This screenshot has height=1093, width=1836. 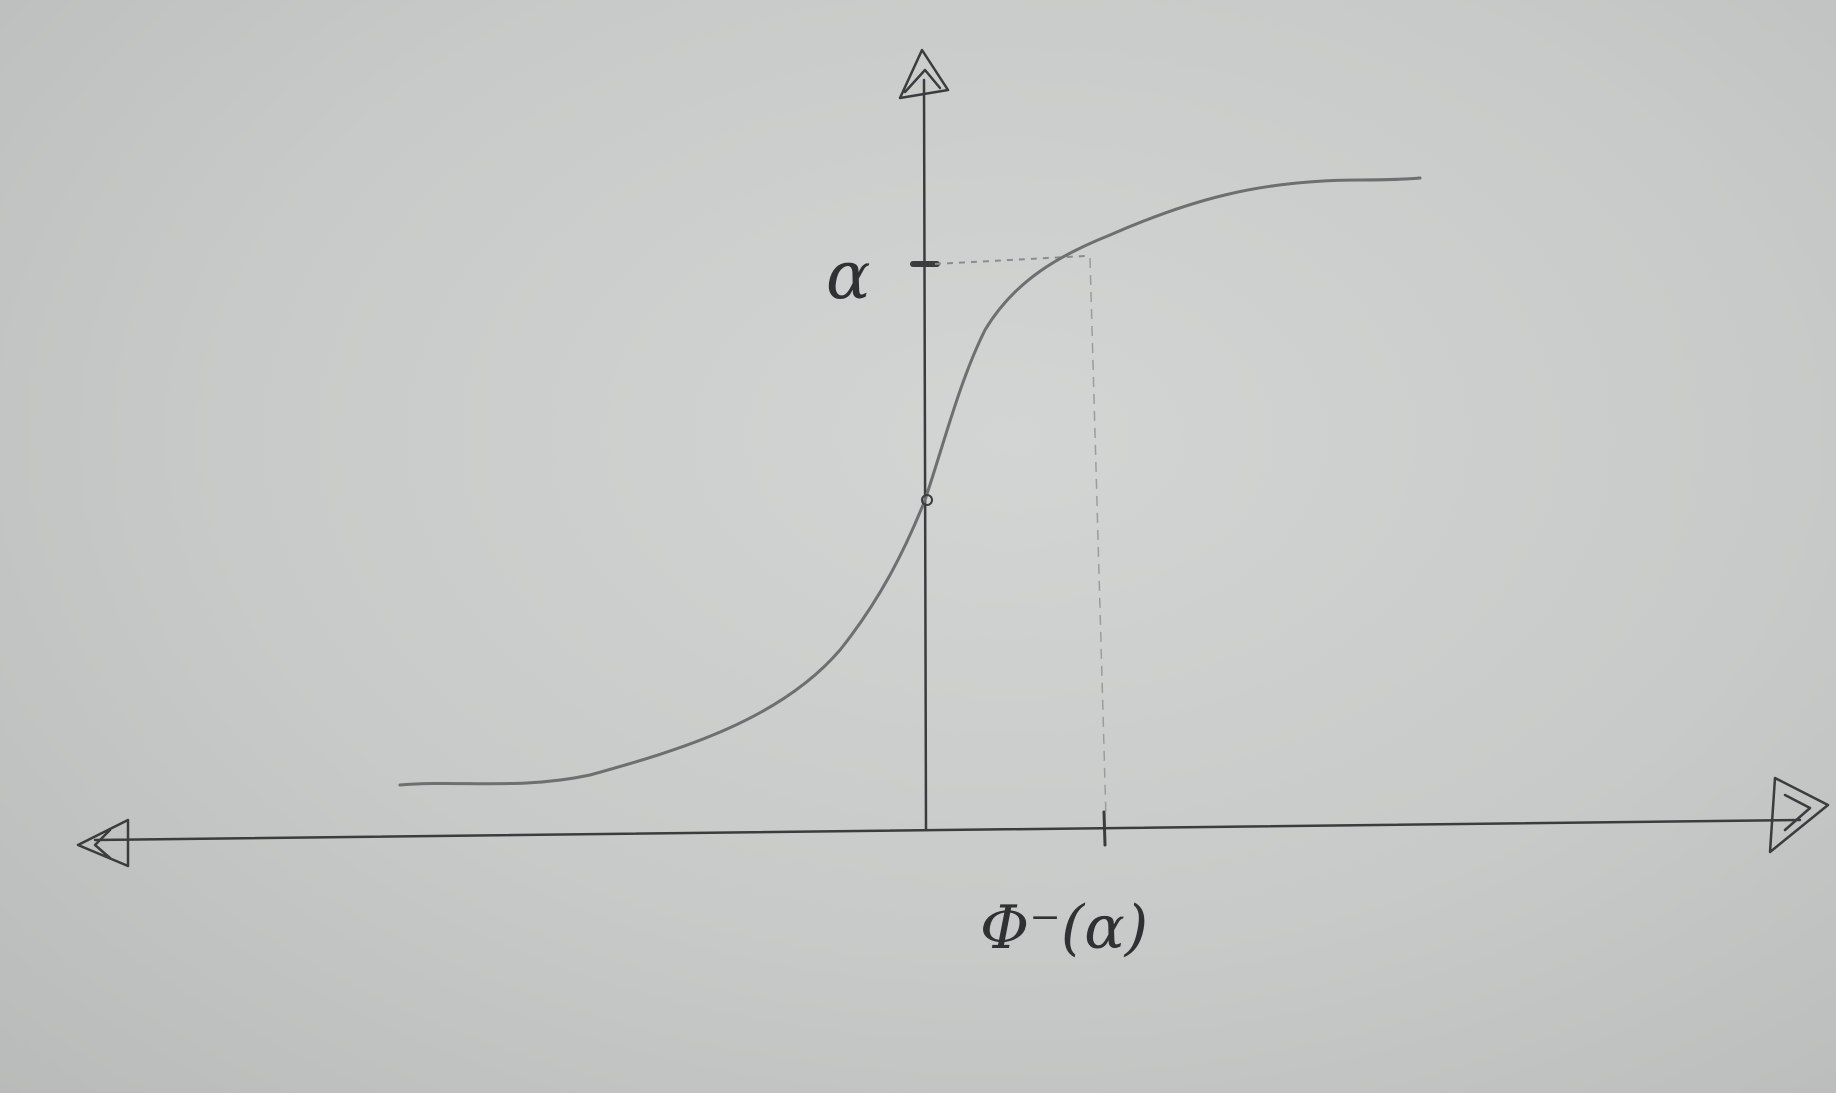 I want to click on y-axis, so click(x=925, y=455).